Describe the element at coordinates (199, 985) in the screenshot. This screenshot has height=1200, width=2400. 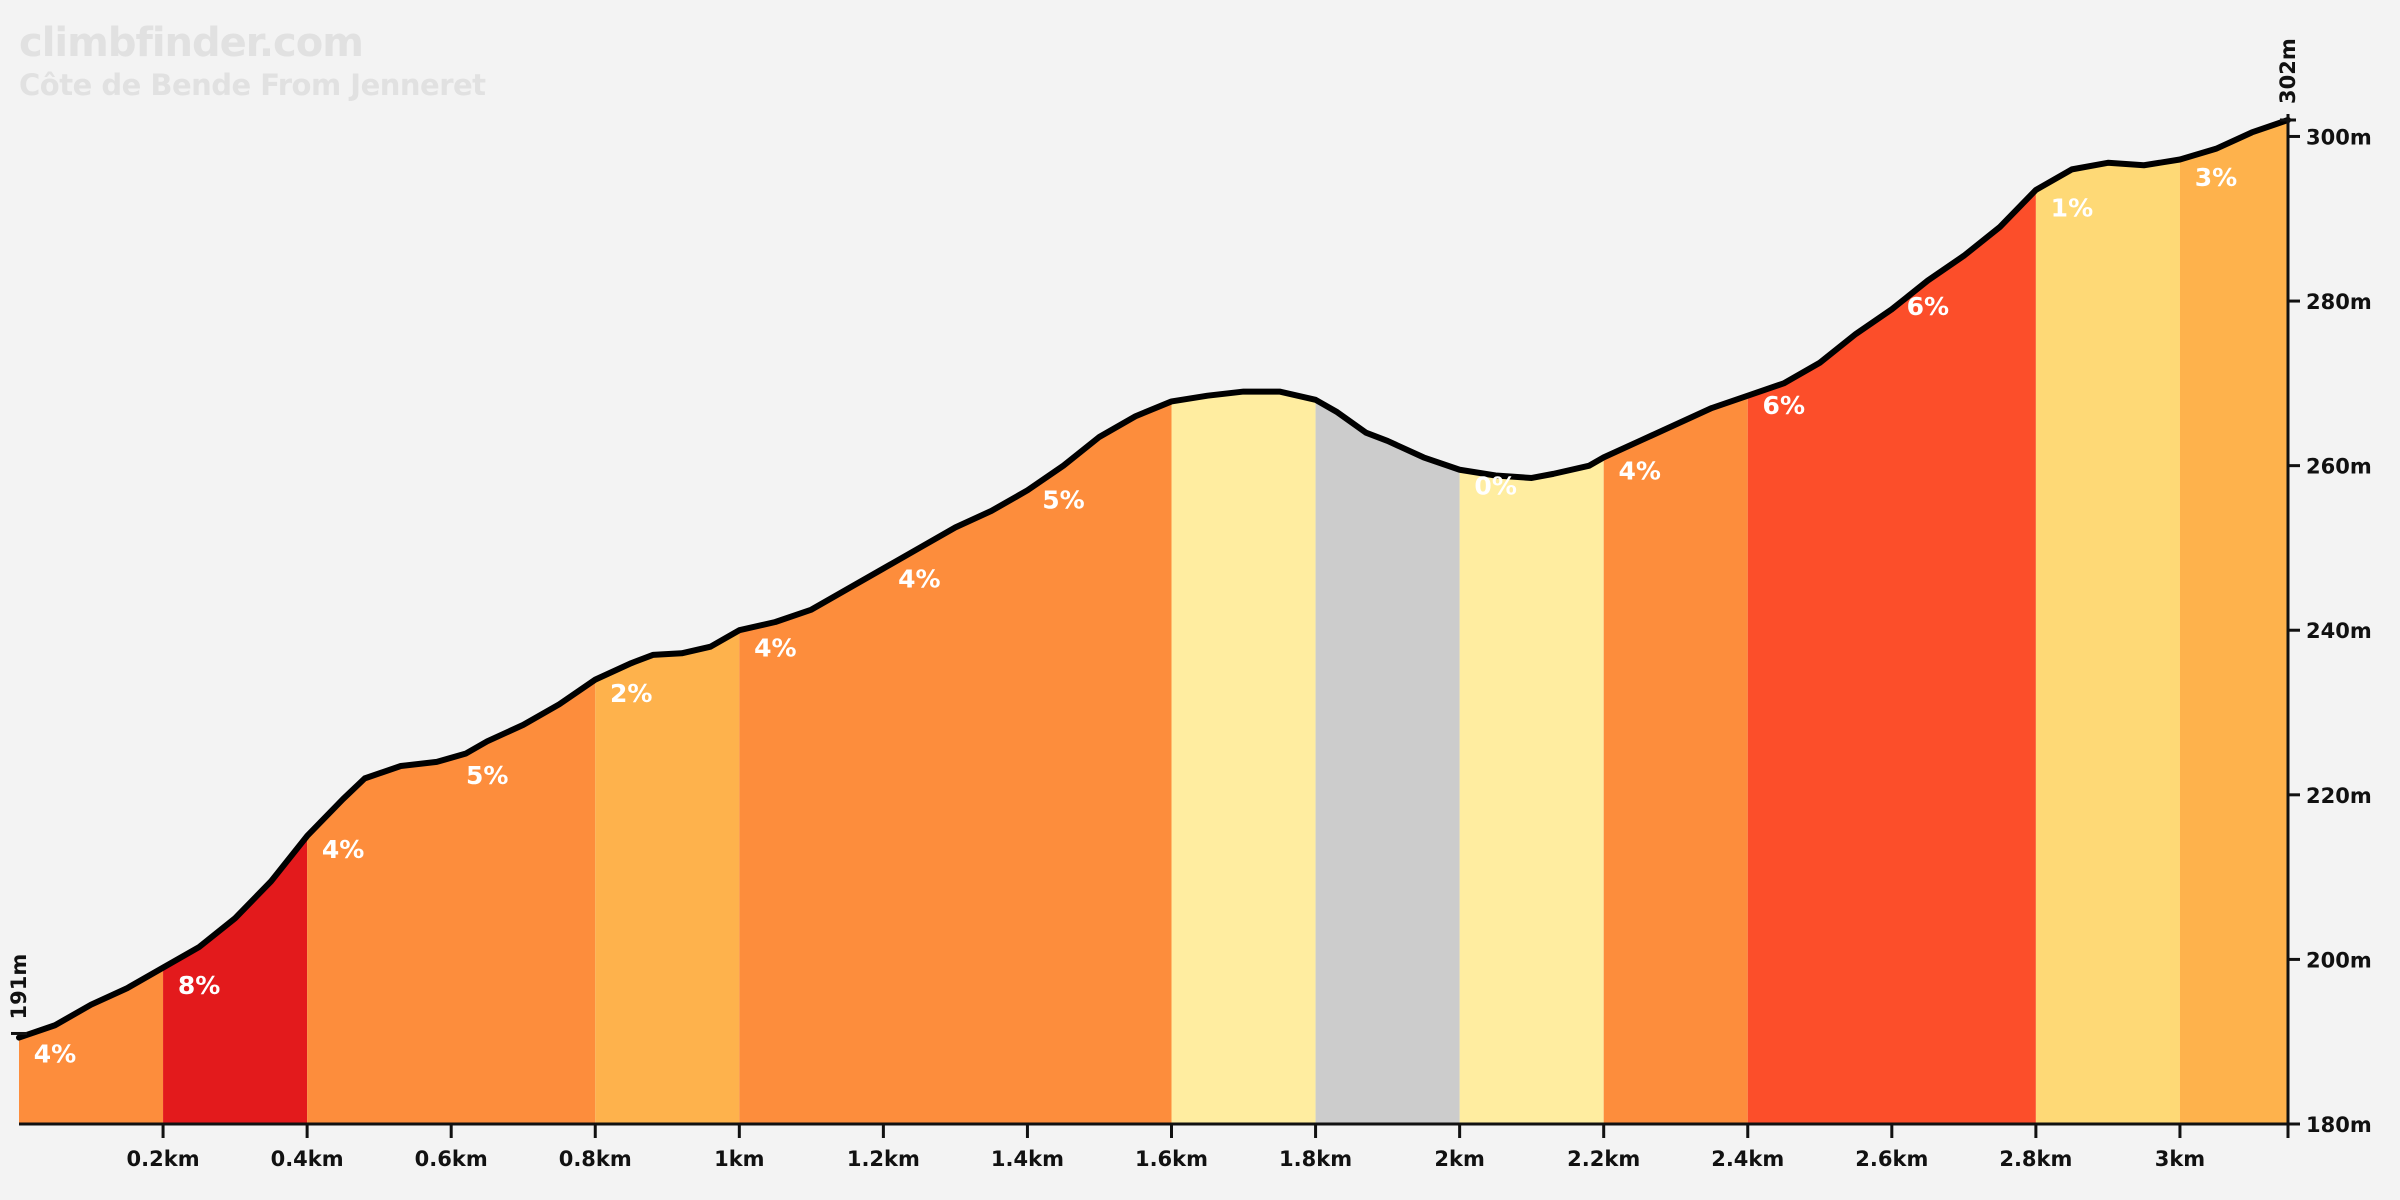
I see `gradient-label: 8%` at that location.